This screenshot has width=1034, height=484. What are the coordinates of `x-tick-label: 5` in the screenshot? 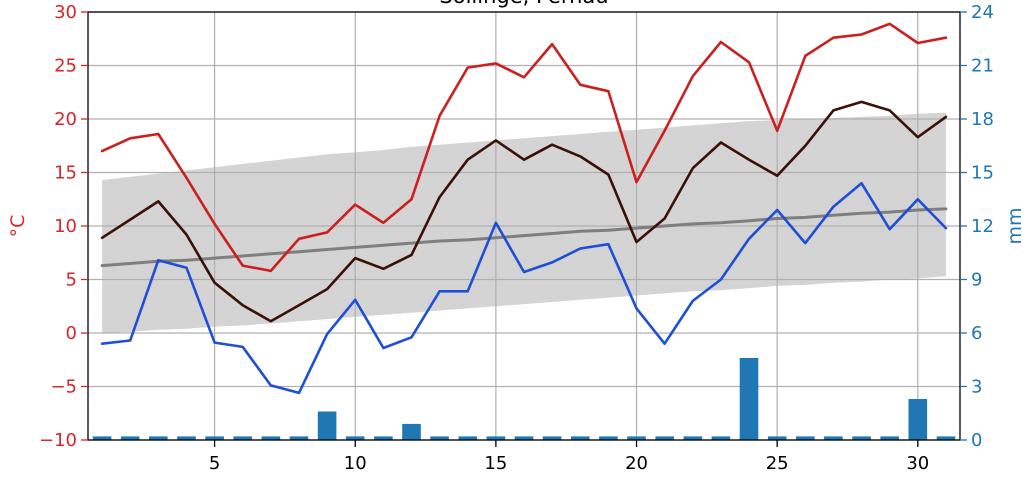 It's located at (214, 463).